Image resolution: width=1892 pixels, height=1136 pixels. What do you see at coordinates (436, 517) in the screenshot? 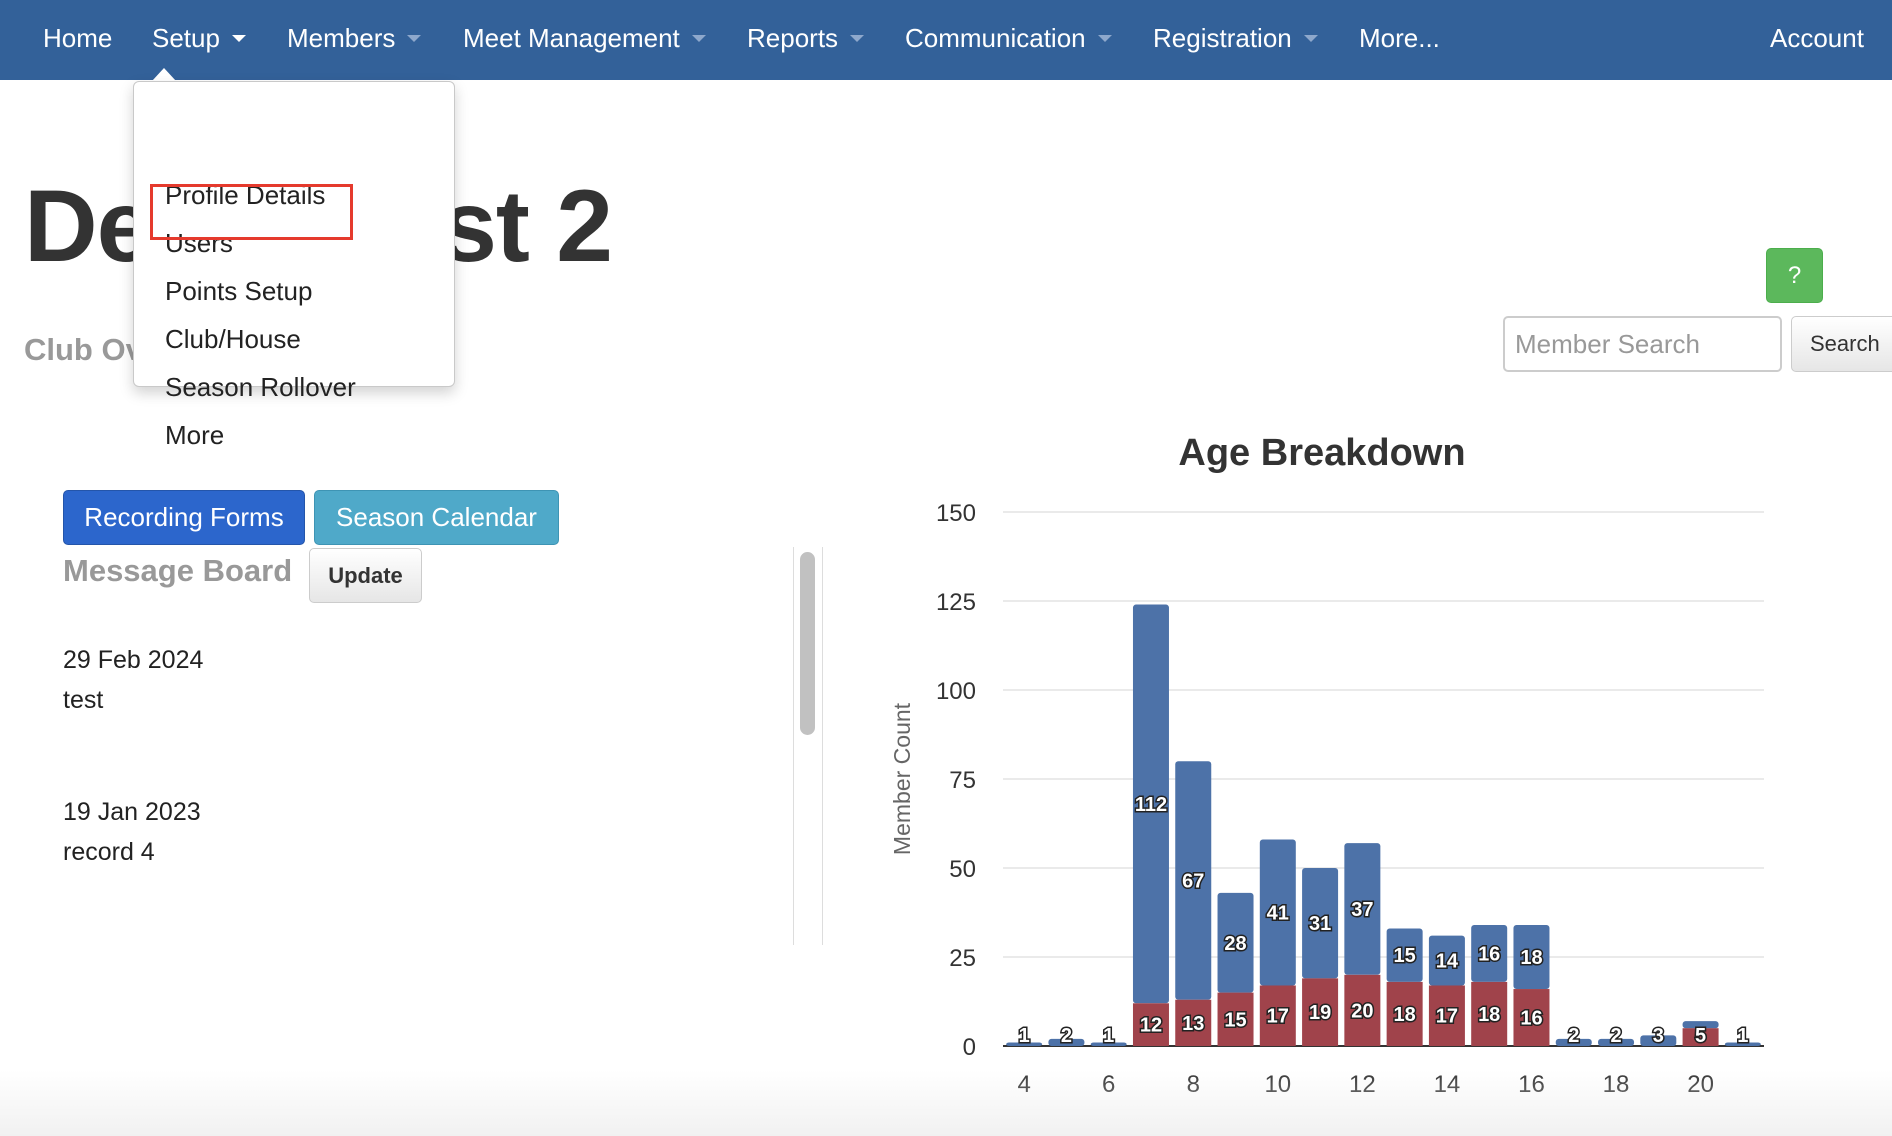
I see `season-calendar-button: Season Calendar` at bounding box center [436, 517].